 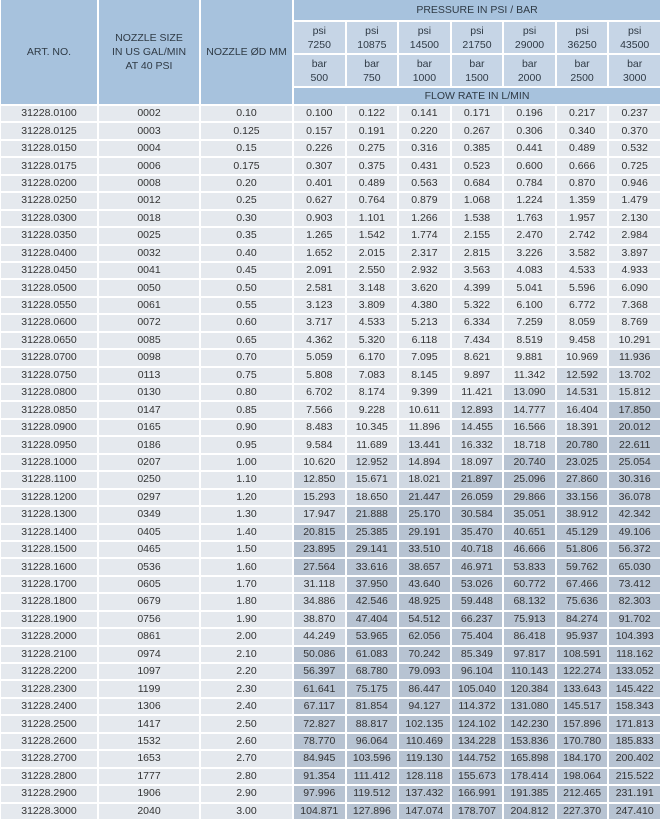 I want to click on flow-rate-cell: 45.129, so click(x=582, y=532).